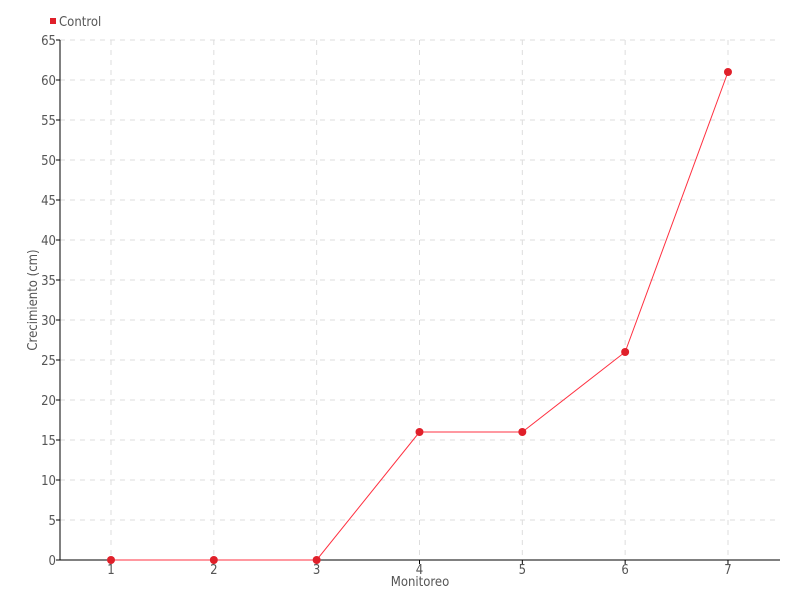 The image size is (800, 600). I want to click on x-tick-label: 5, so click(522, 570).